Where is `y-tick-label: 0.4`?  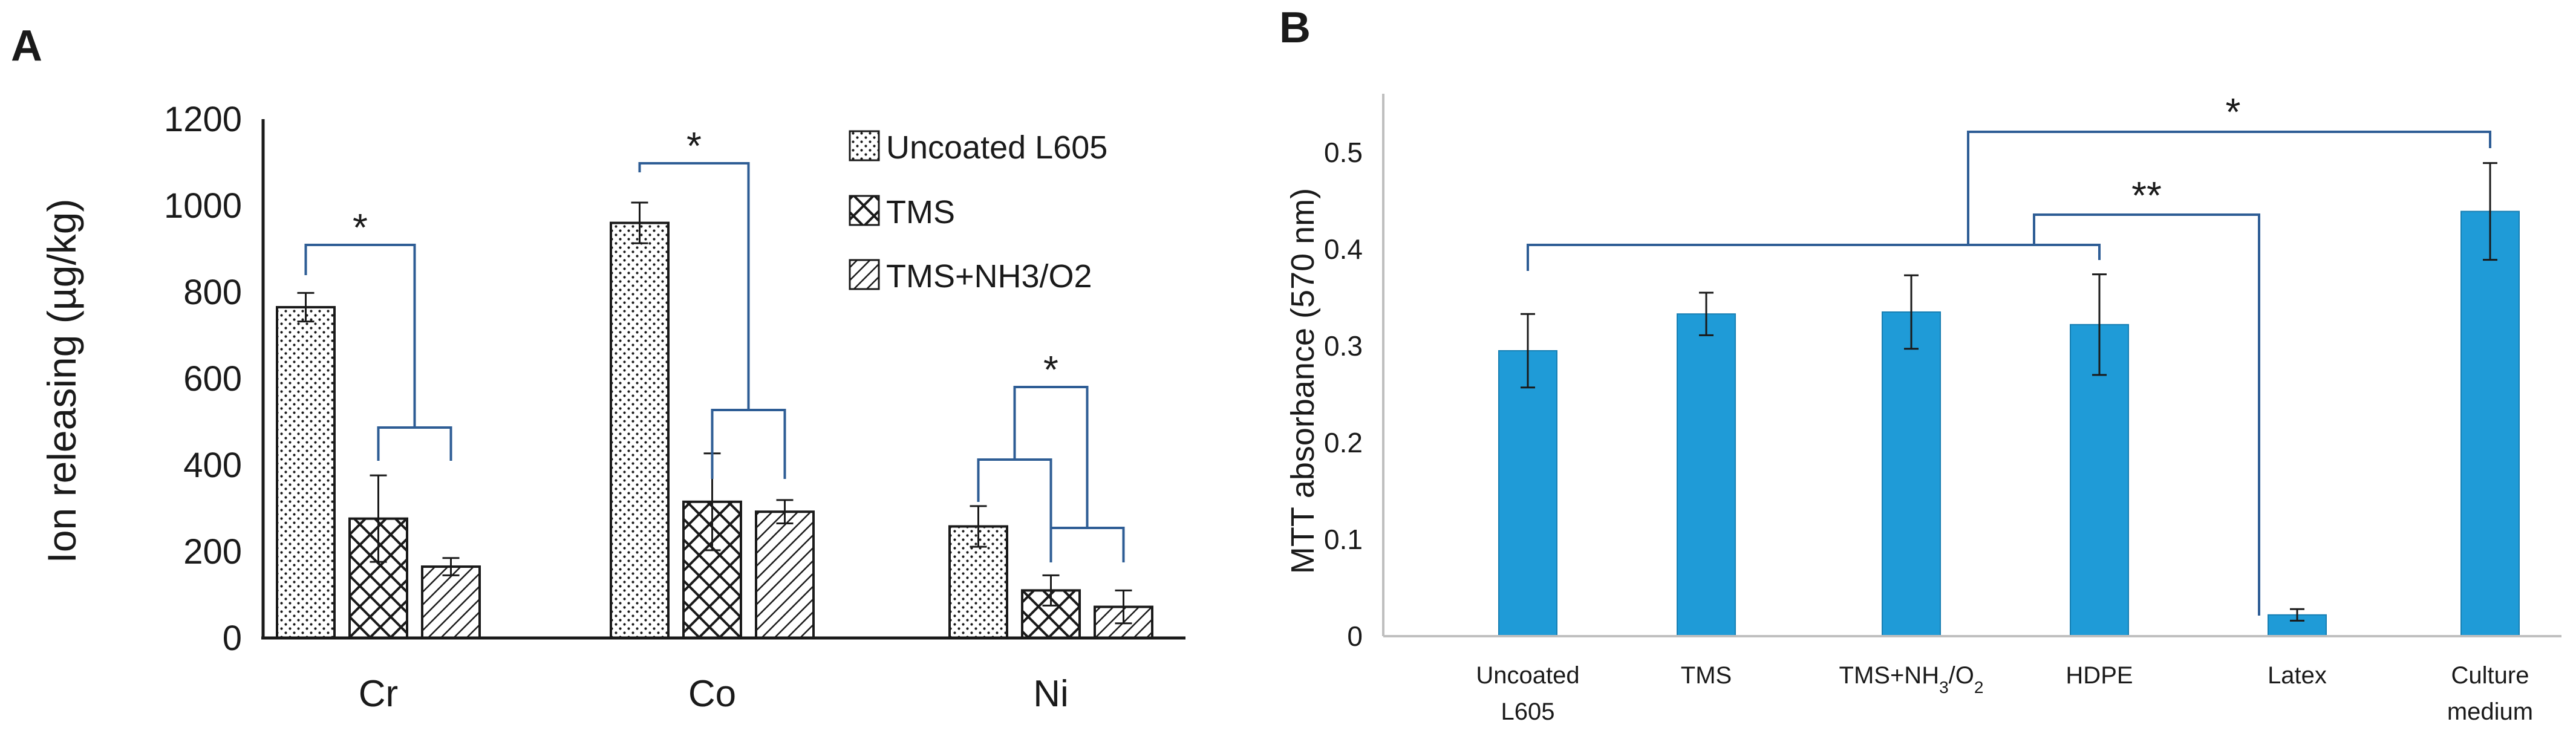
y-tick-label: 0.4 is located at coordinates (1343, 249).